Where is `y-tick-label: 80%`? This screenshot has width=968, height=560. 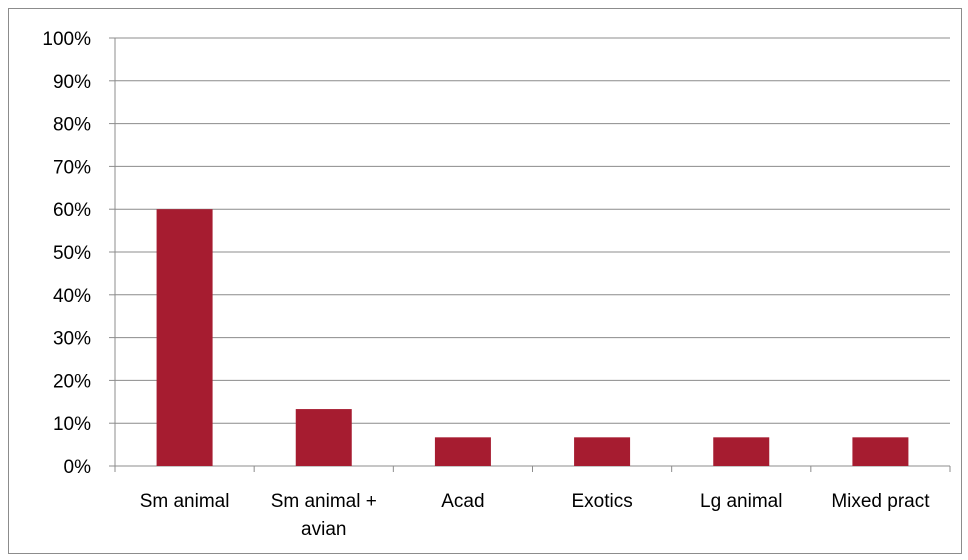 y-tick-label: 80% is located at coordinates (72, 125).